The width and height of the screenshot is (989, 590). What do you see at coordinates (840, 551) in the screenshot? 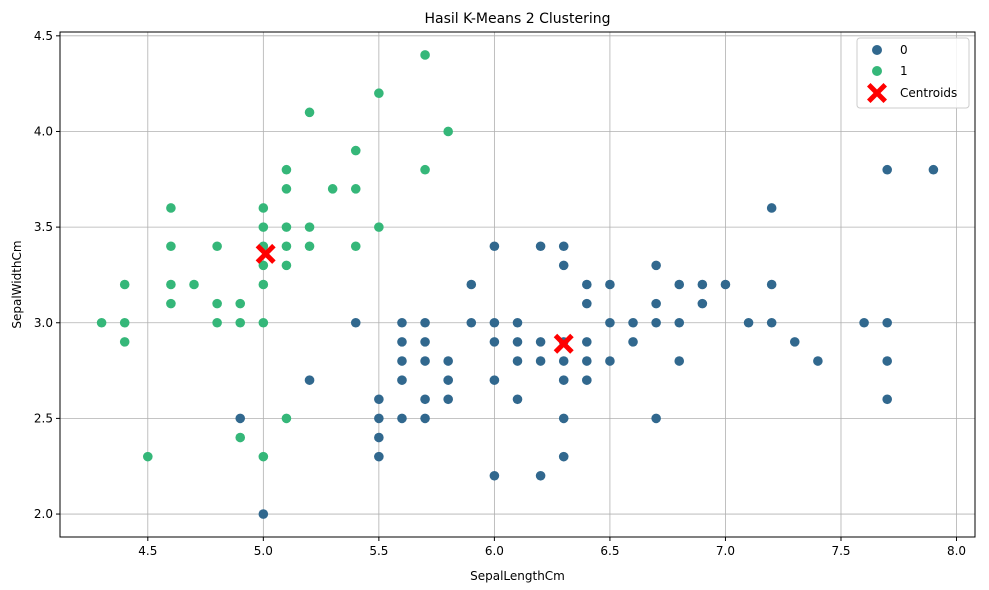
I see `x-tick-label: 7.5` at bounding box center [840, 551].